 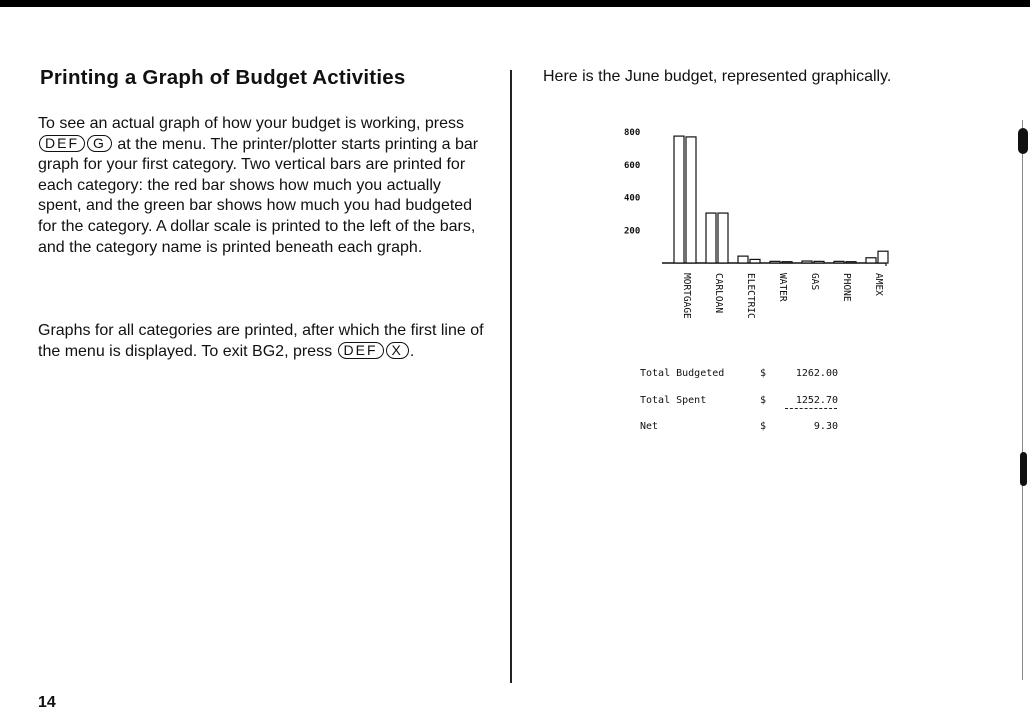 What do you see at coordinates (673, 400) in the screenshot?
I see `total-spent-label: Total Spent` at bounding box center [673, 400].